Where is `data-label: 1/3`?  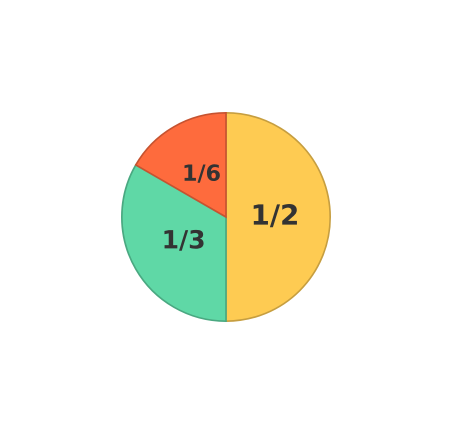 data-label: 1/3 is located at coordinates (184, 240).